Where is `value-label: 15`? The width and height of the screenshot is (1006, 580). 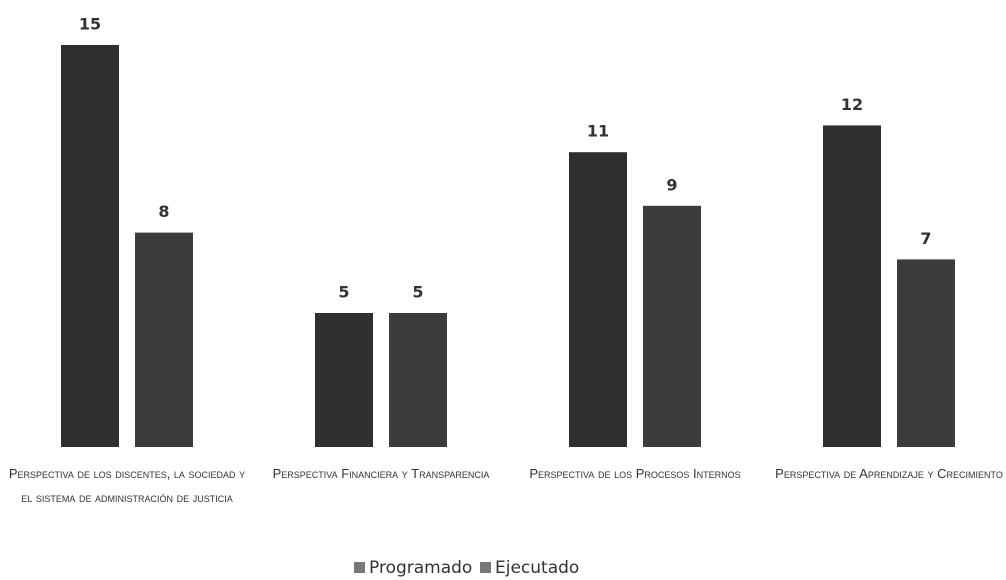
value-label: 15 is located at coordinates (90, 24).